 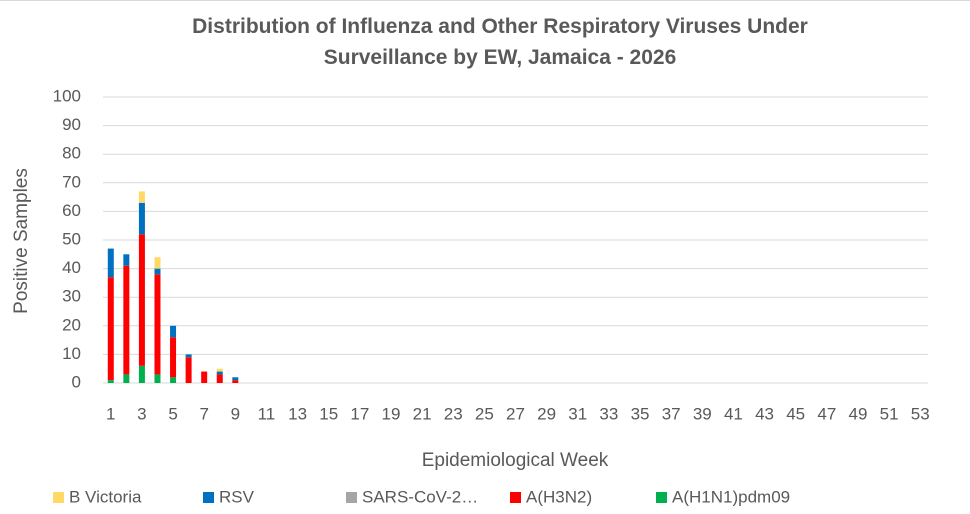 I want to click on x-tick-label: 23, so click(x=453, y=413).